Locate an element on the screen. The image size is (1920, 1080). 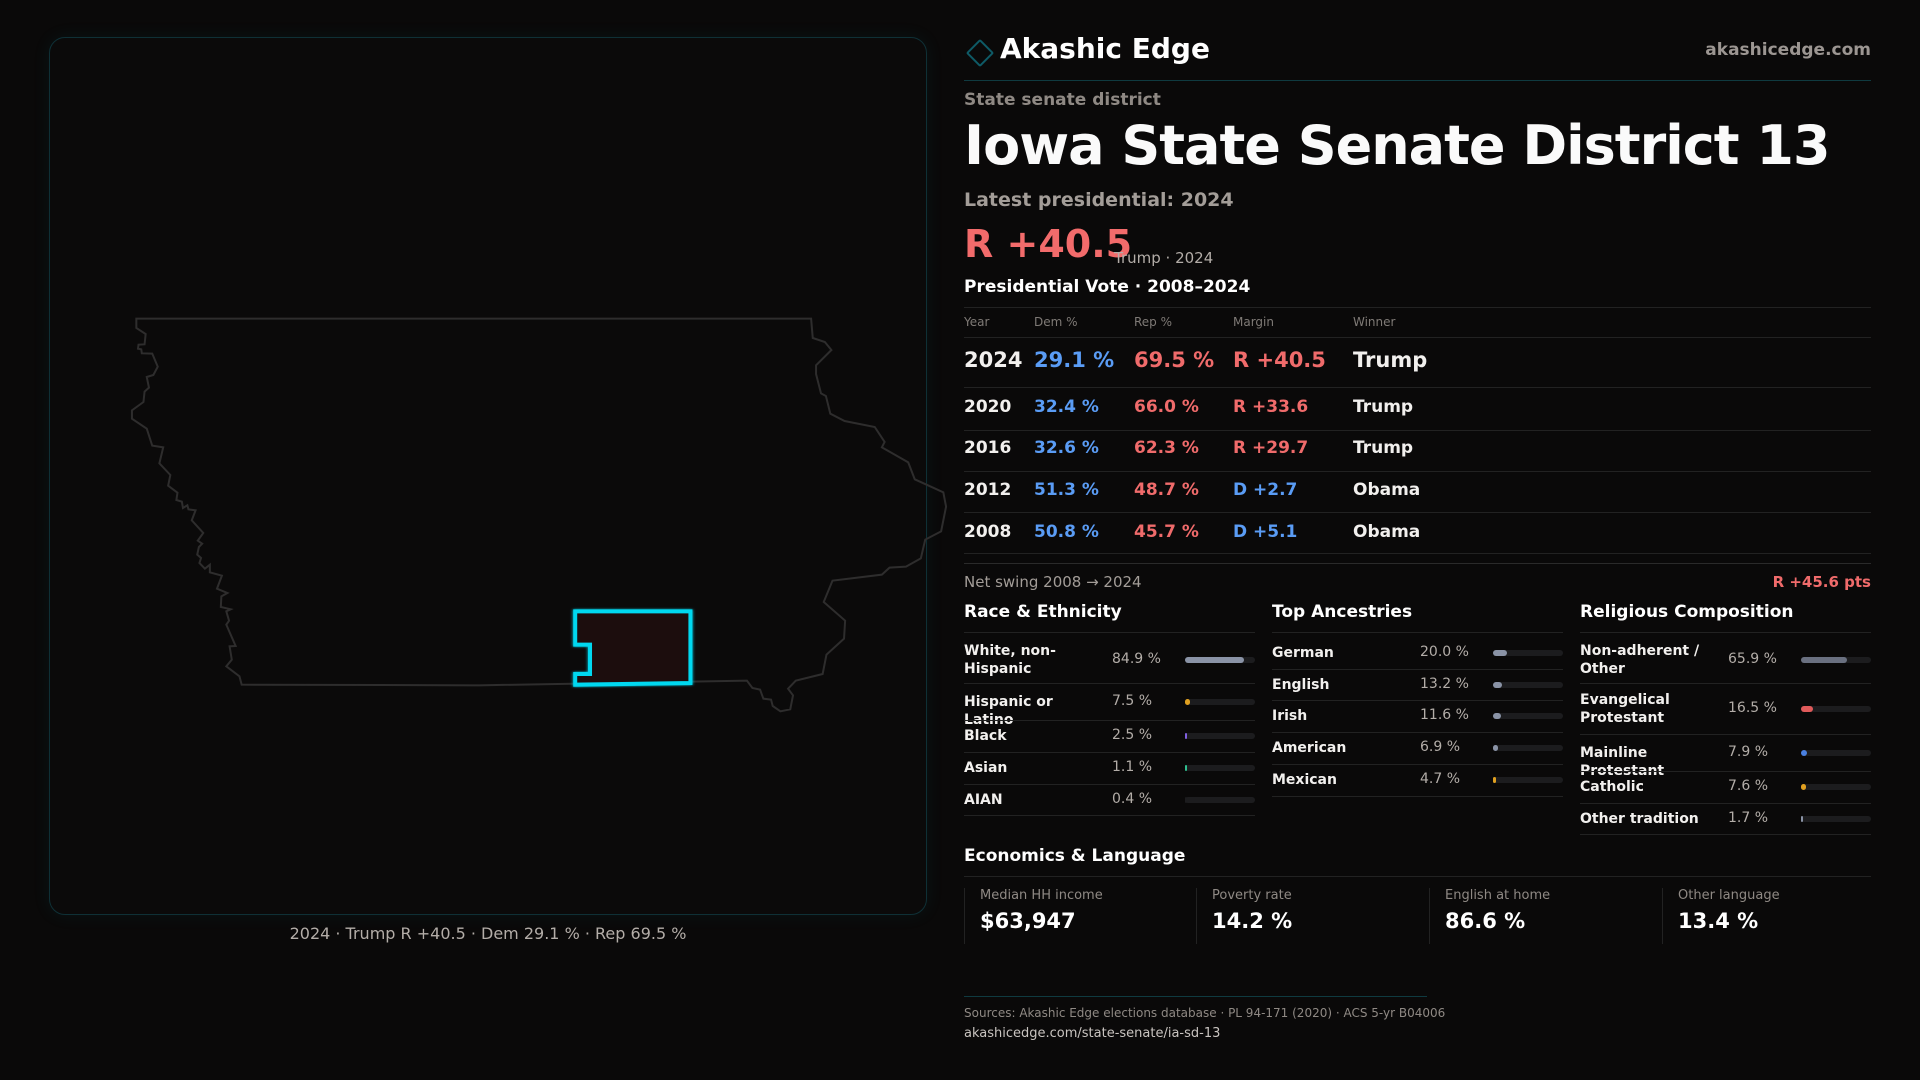
site-link: akashicedge.com is located at coordinates (1788, 50).